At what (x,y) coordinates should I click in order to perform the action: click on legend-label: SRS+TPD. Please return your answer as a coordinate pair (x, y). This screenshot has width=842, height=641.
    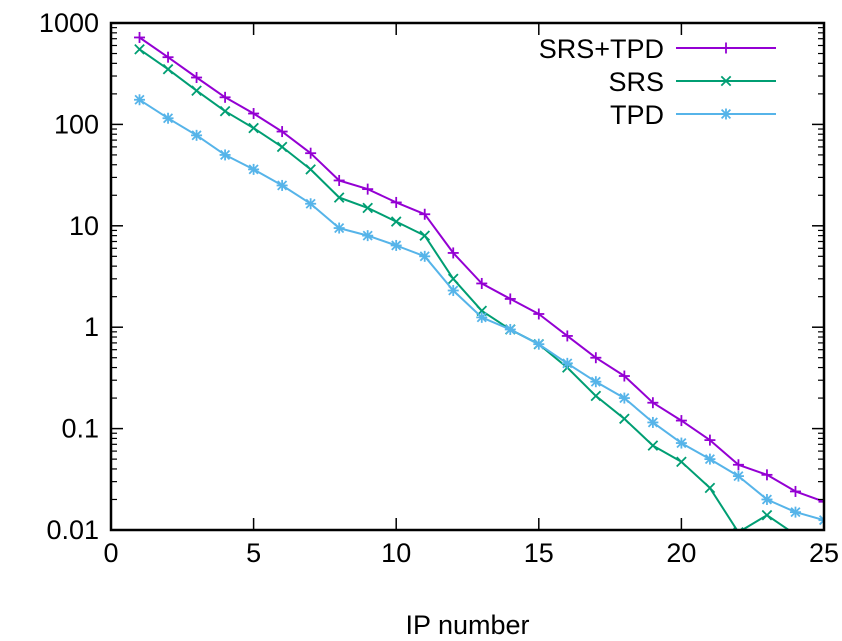
    Looking at the image, I should click on (601, 49).